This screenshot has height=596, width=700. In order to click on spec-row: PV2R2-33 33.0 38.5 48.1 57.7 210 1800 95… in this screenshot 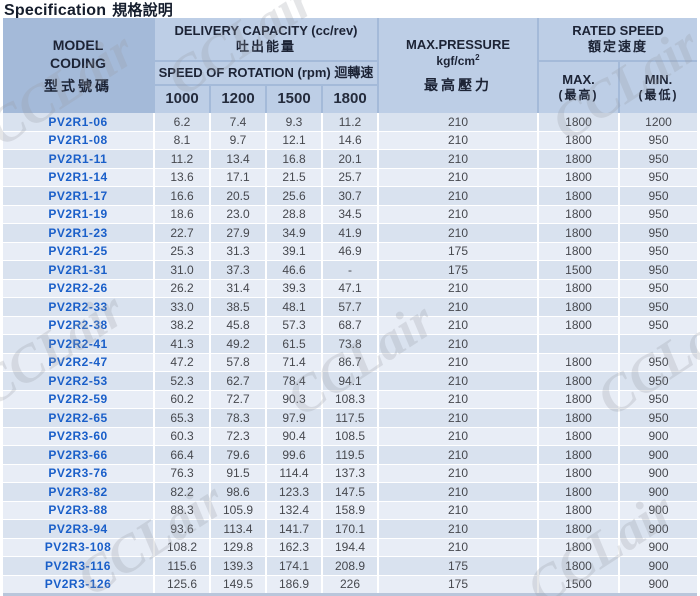, I will do `click(350, 307)`.